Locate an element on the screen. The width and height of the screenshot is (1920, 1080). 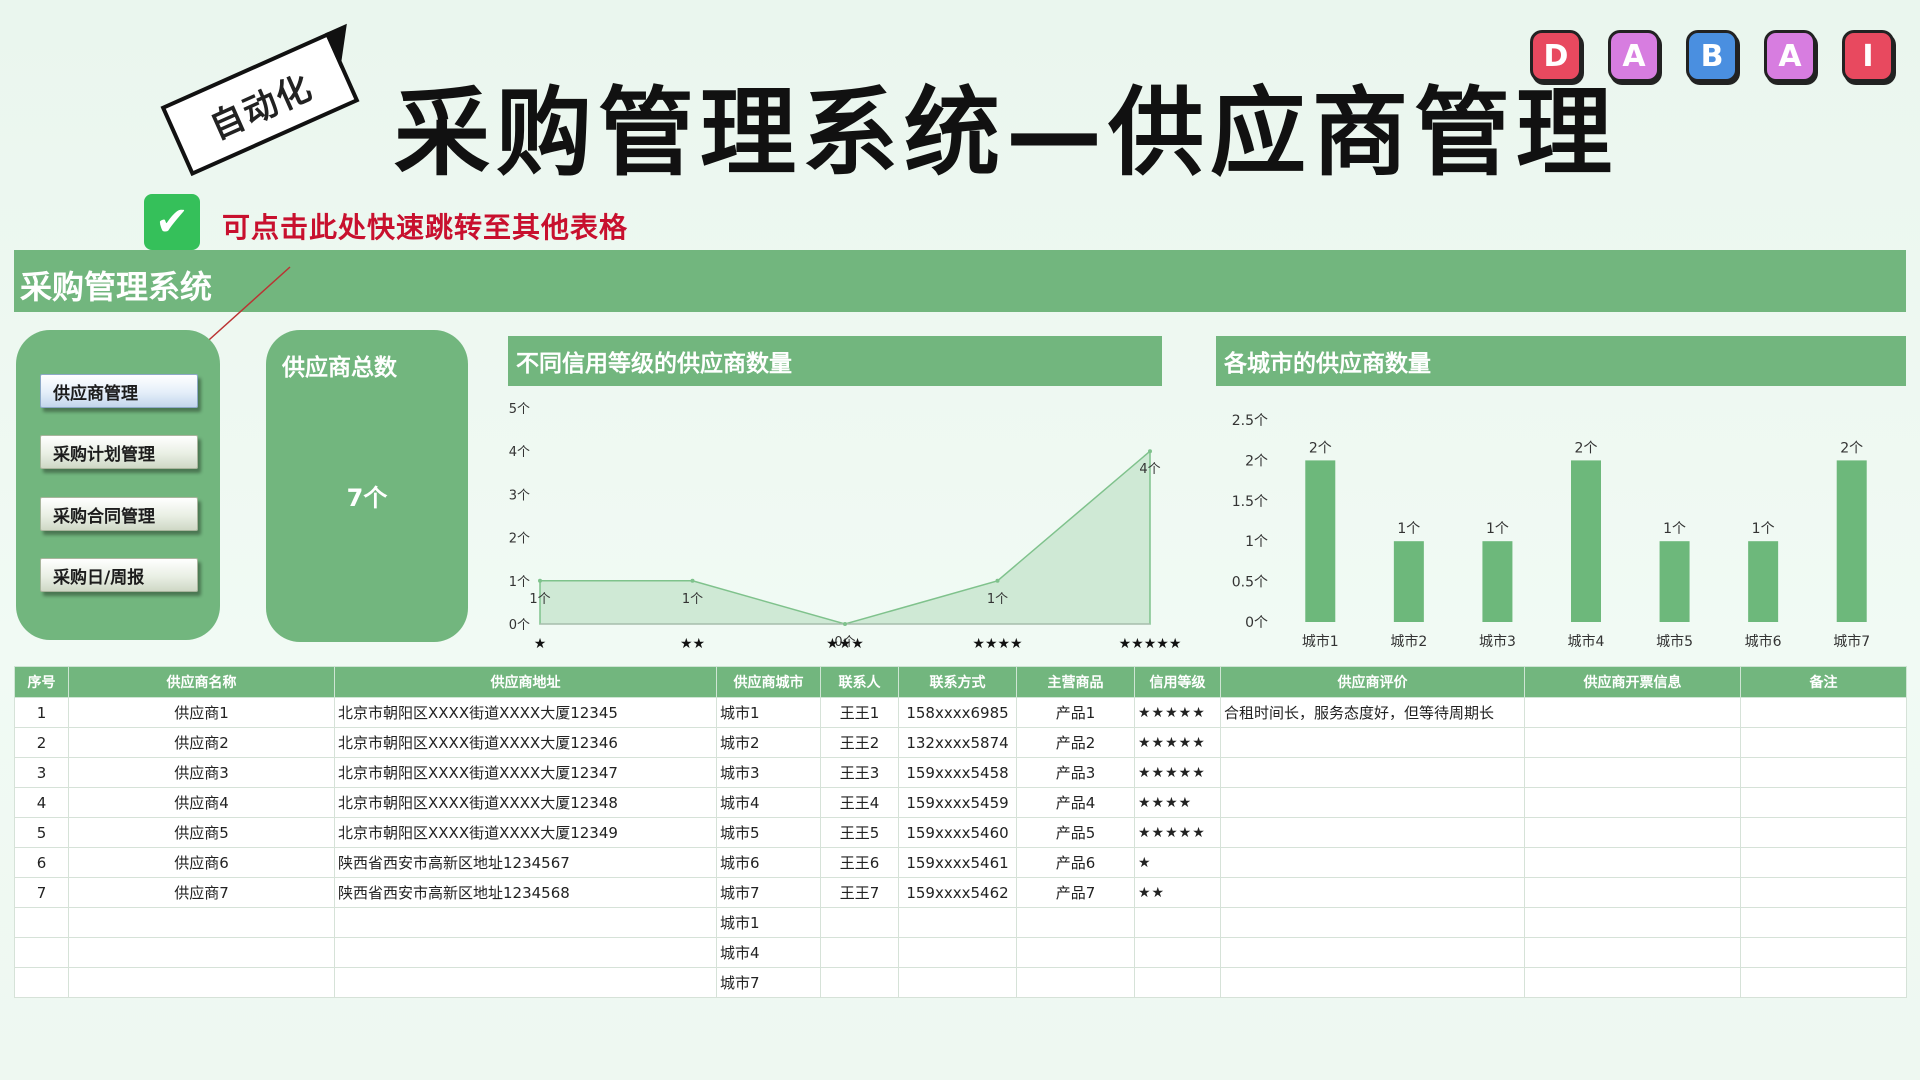
table-cell: 产品1 is located at coordinates (1075, 712).